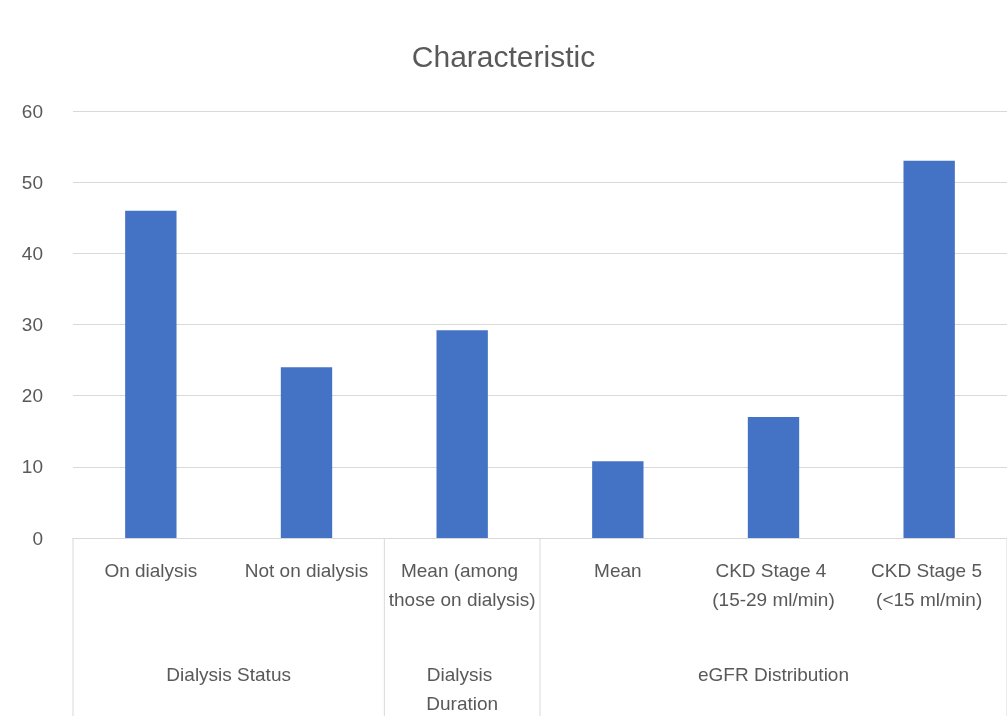 The image size is (1007, 724). What do you see at coordinates (462, 689) in the screenshot?
I see `text: Dialysis Duration` at bounding box center [462, 689].